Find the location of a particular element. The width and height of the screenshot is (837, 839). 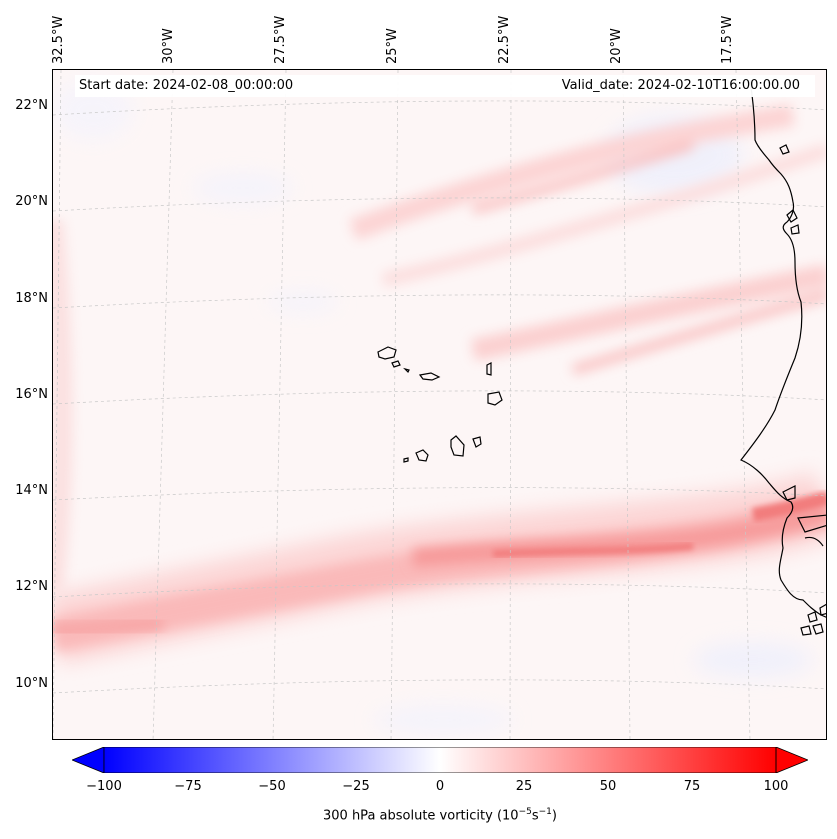

african-coastline is located at coordinates (783, 357).